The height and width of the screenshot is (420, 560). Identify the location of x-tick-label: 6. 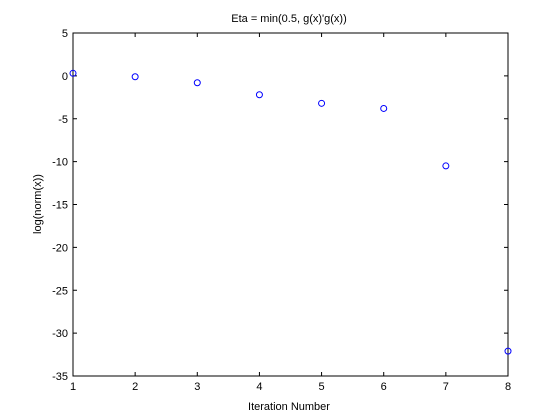
(384, 387).